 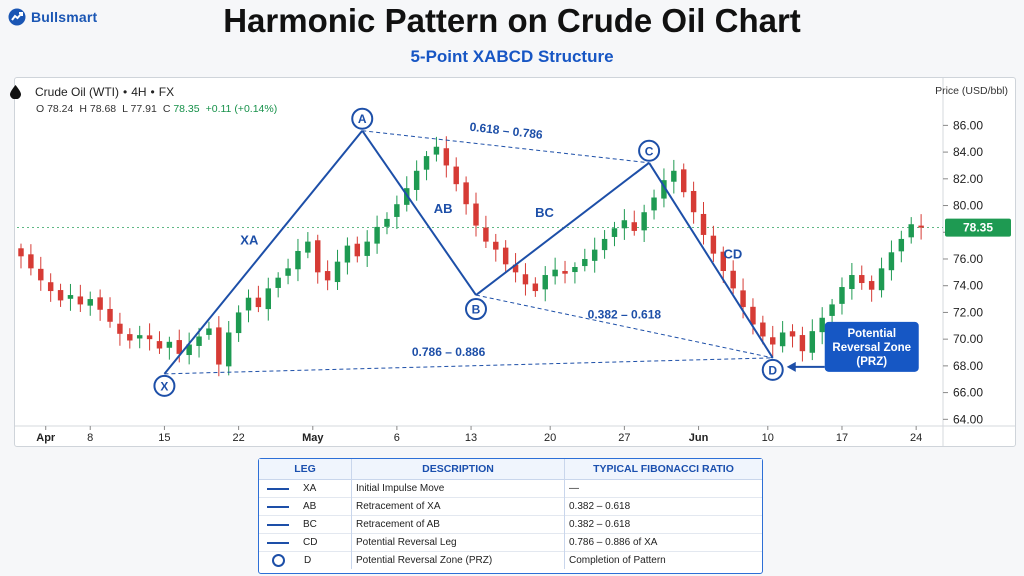 I want to click on fib-ratio-label: 0.382 – 0.618, so click(x=625, y=314).